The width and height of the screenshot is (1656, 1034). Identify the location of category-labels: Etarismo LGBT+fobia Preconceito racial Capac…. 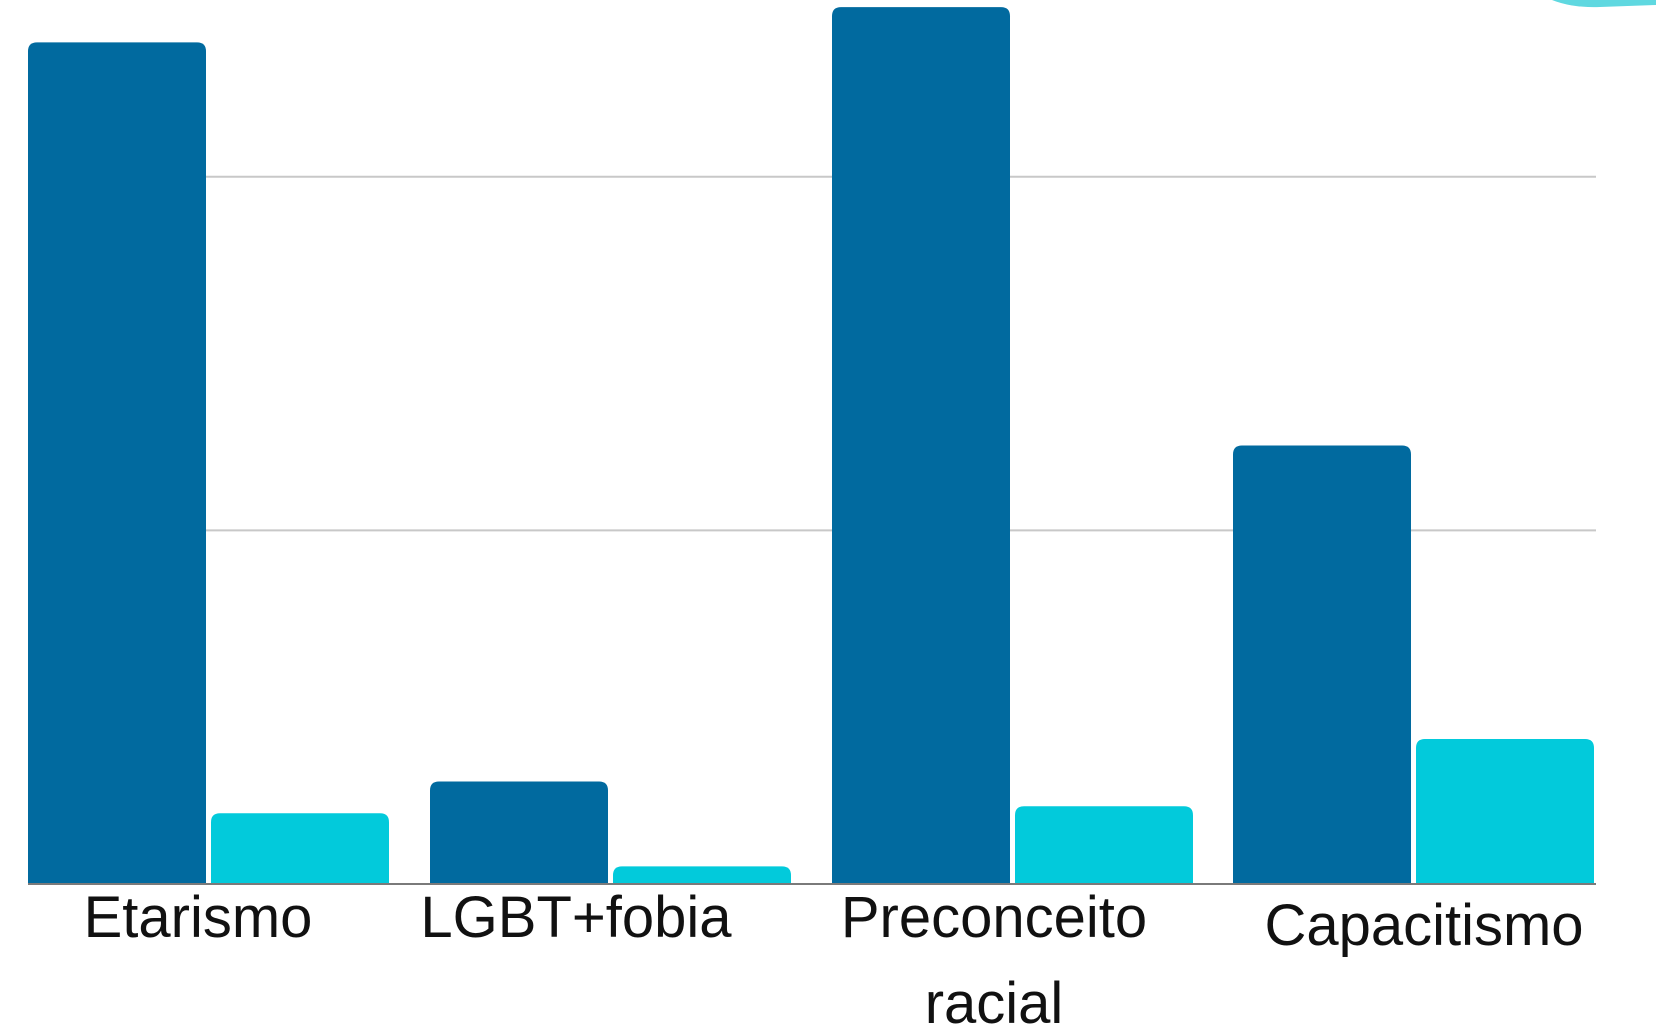
(834, 959).